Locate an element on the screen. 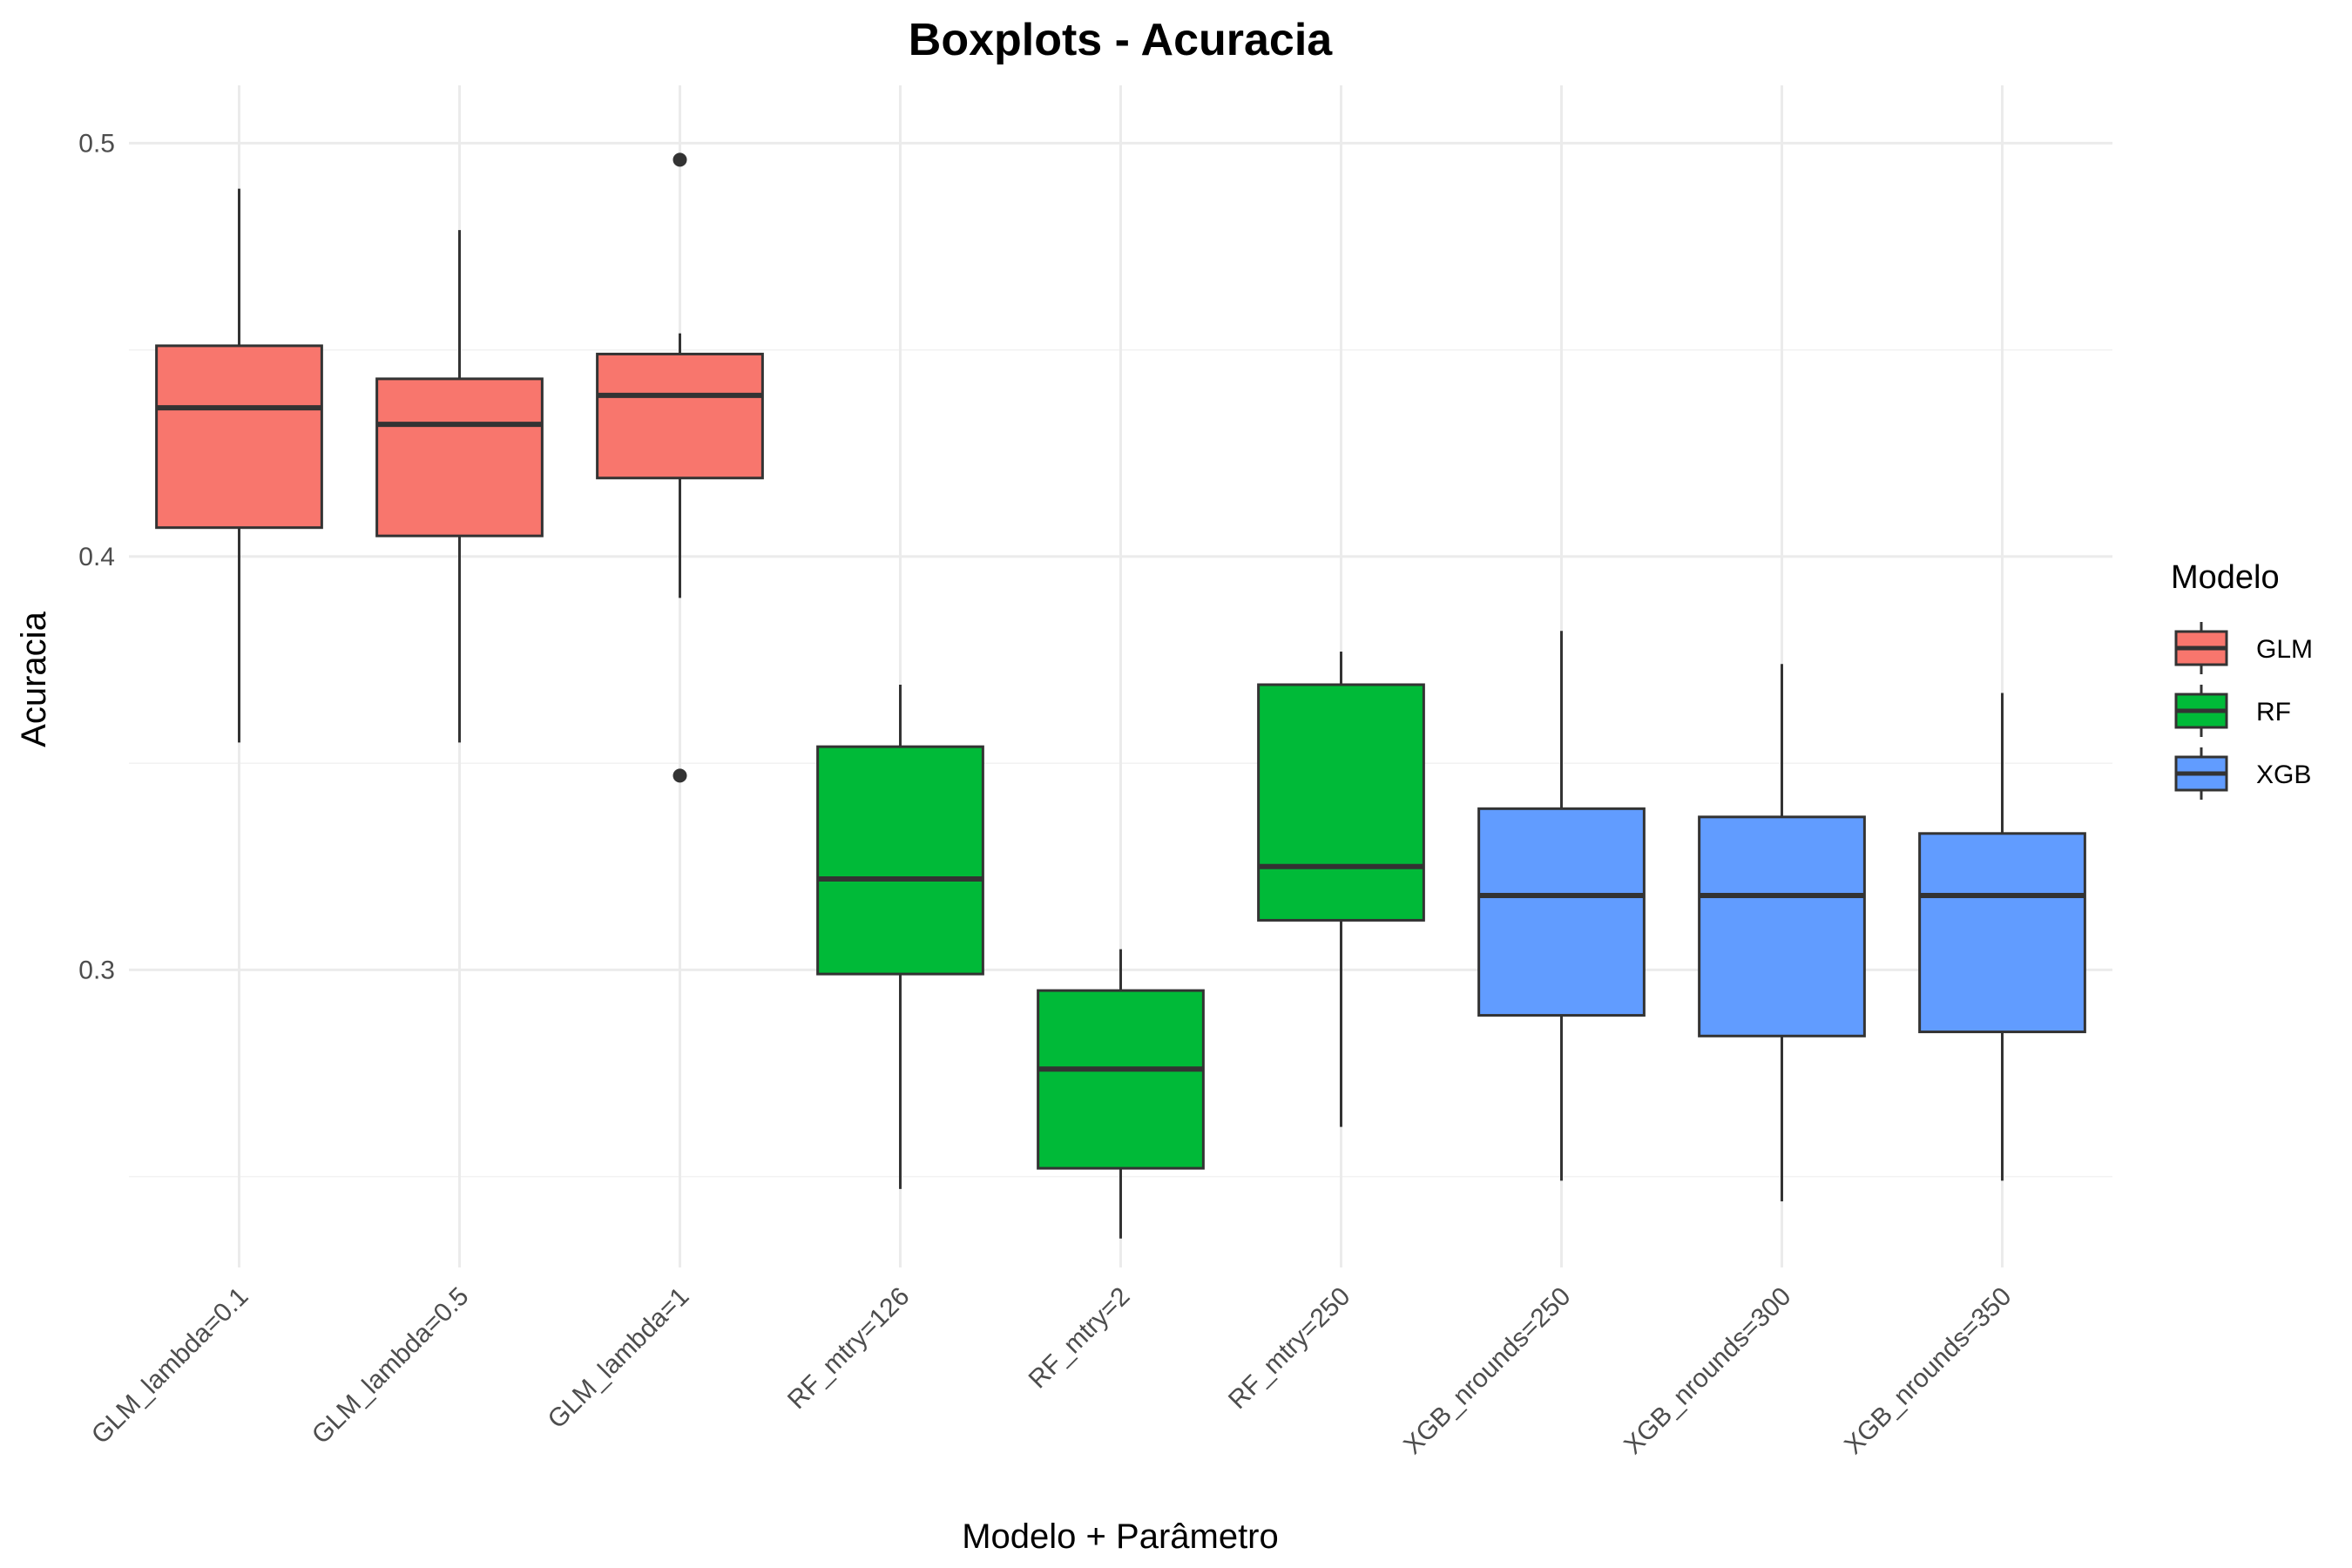 This screenshot has width=2352, height=1568. x-tick-label: GLM_lambda=1 is located at coordinates (619, 1359).